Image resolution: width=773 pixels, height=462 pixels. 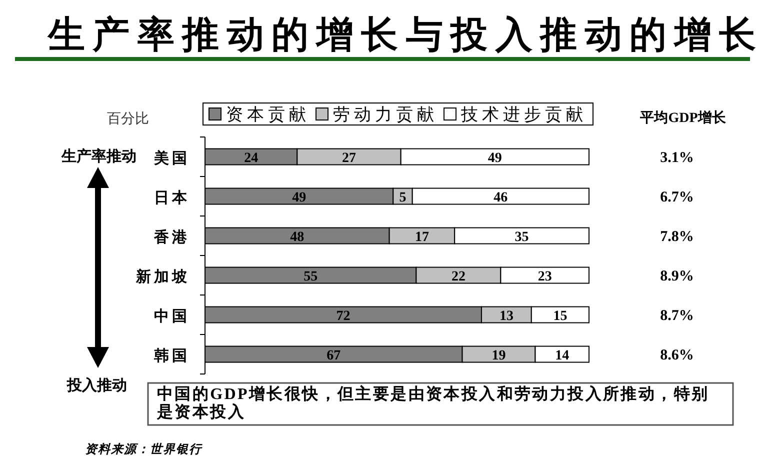 I want to click on data-label: 17, so click(x=421, y=237).